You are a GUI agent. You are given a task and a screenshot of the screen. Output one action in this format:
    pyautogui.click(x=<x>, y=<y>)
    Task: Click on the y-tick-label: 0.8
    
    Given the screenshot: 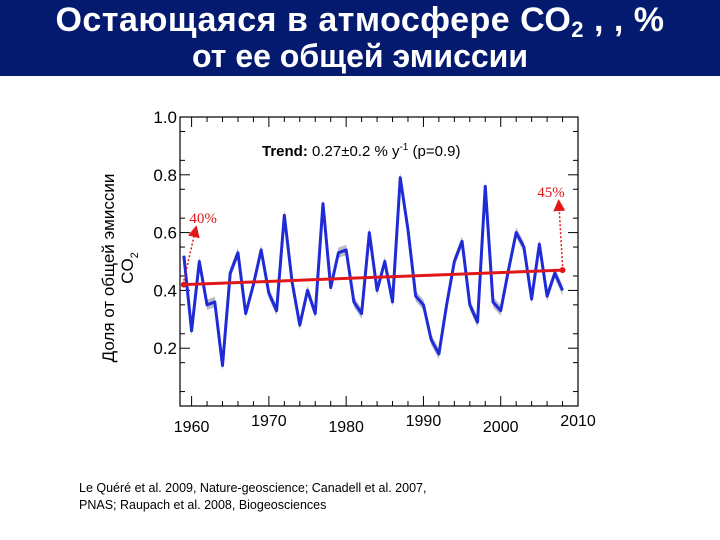 What is the action you would take?
    pyautogui.click(x=165, y=175)
    